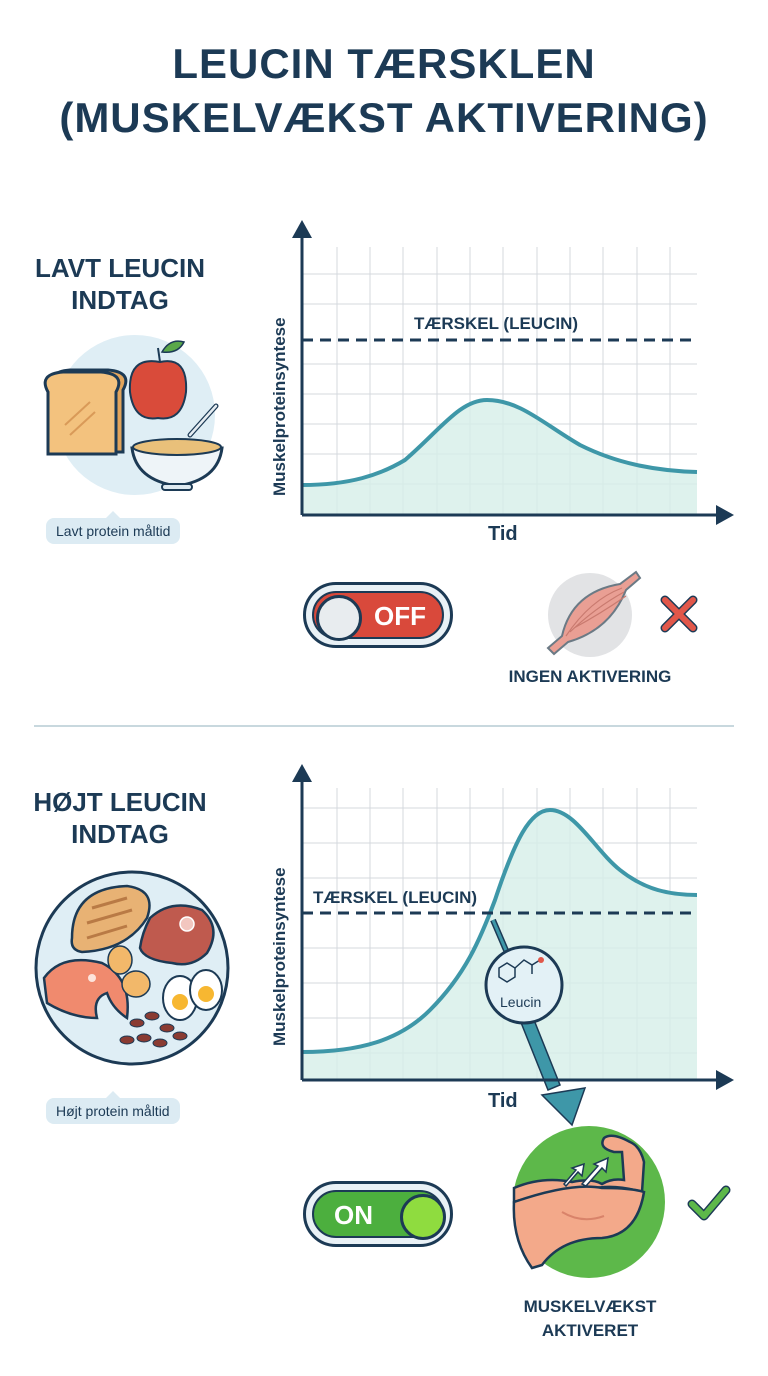 The image size is (768, 1376). I want to click on low-protein-meal-illustration, so click(133, 415).